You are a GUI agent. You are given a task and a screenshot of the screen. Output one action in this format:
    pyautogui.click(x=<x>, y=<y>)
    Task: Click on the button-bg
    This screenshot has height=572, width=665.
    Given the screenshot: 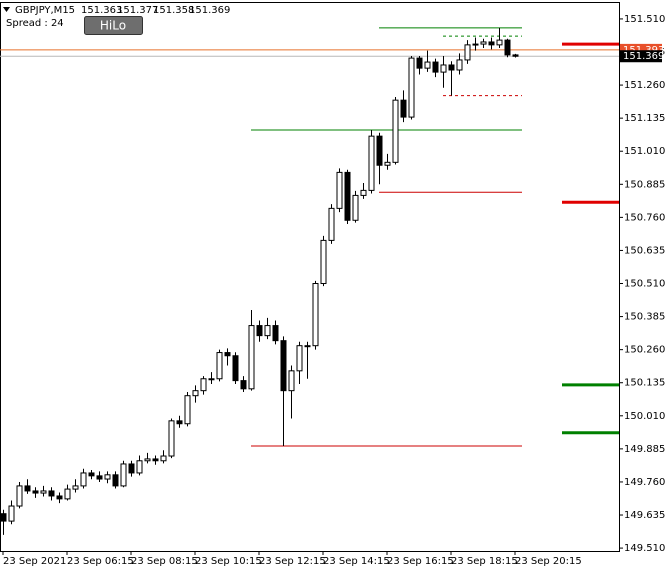 What is the action you would take?
    pyautogui.click(x=113, y=25)
    